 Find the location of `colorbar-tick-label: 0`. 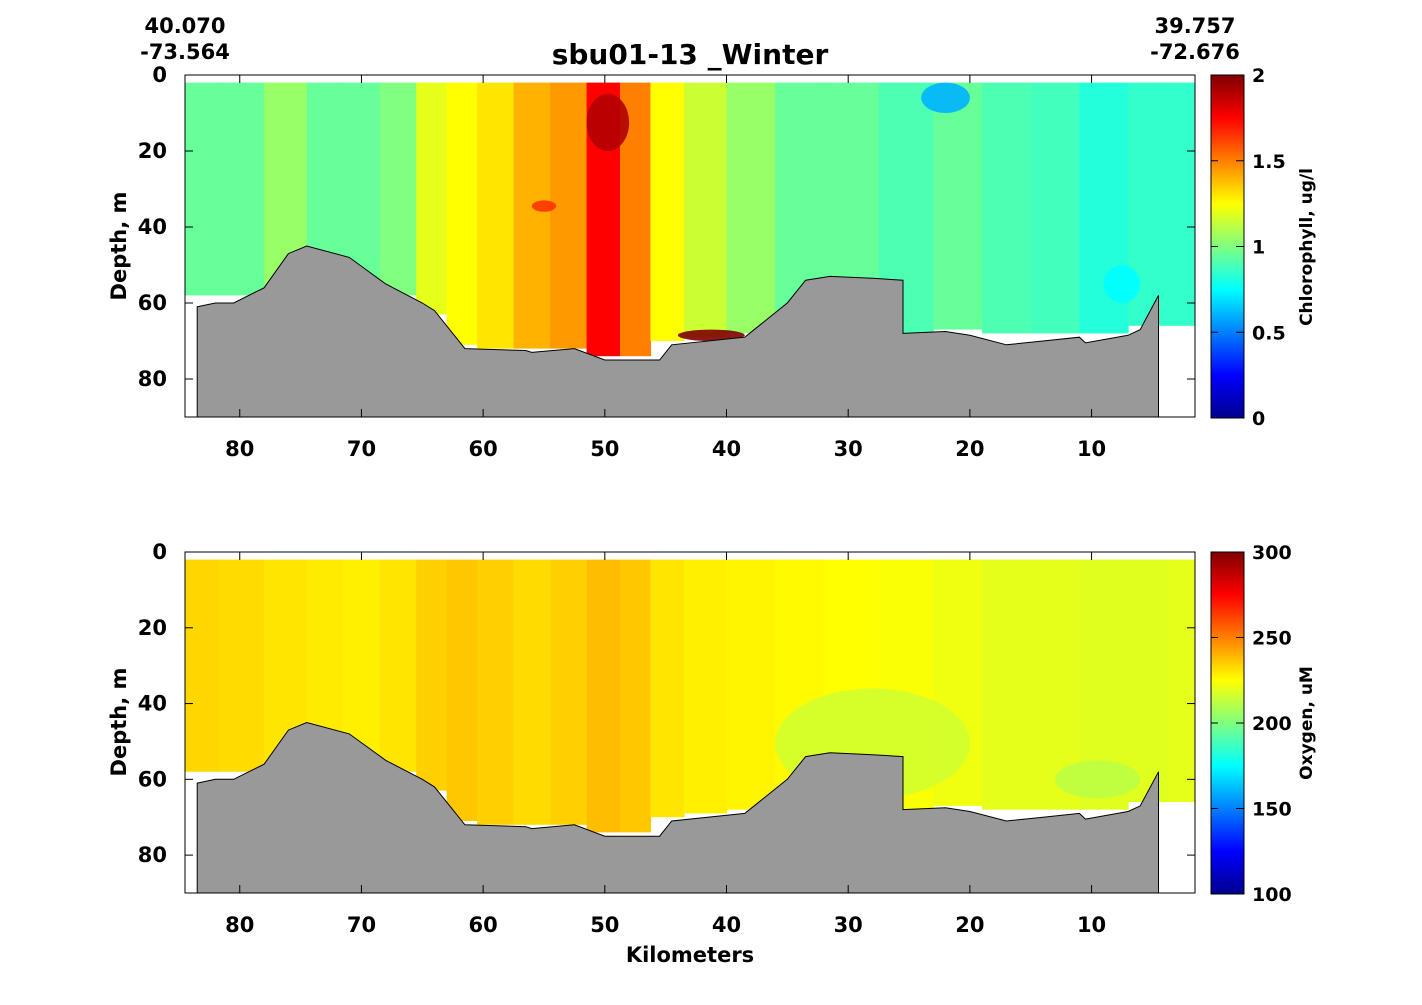

colorbar-tick-label: 0 is located at coordinates (1258, 419).